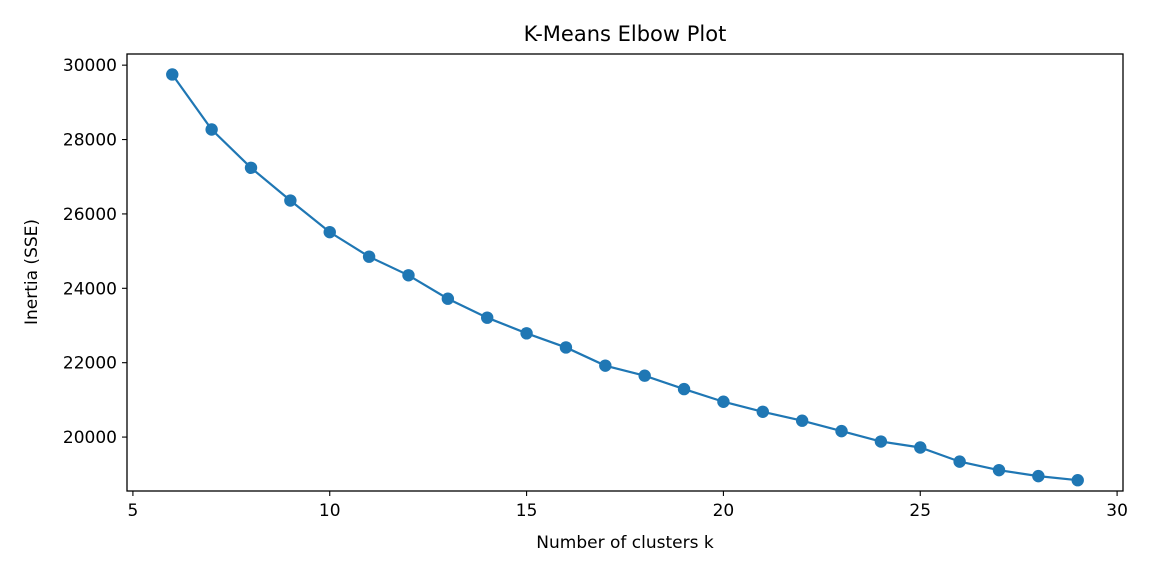 This screenshot has width=1152, height=576. What do you see at coordinates (90, 289) in the screenshot?
I see `y-tick-label: 24000` at bounding box center [90, 289].